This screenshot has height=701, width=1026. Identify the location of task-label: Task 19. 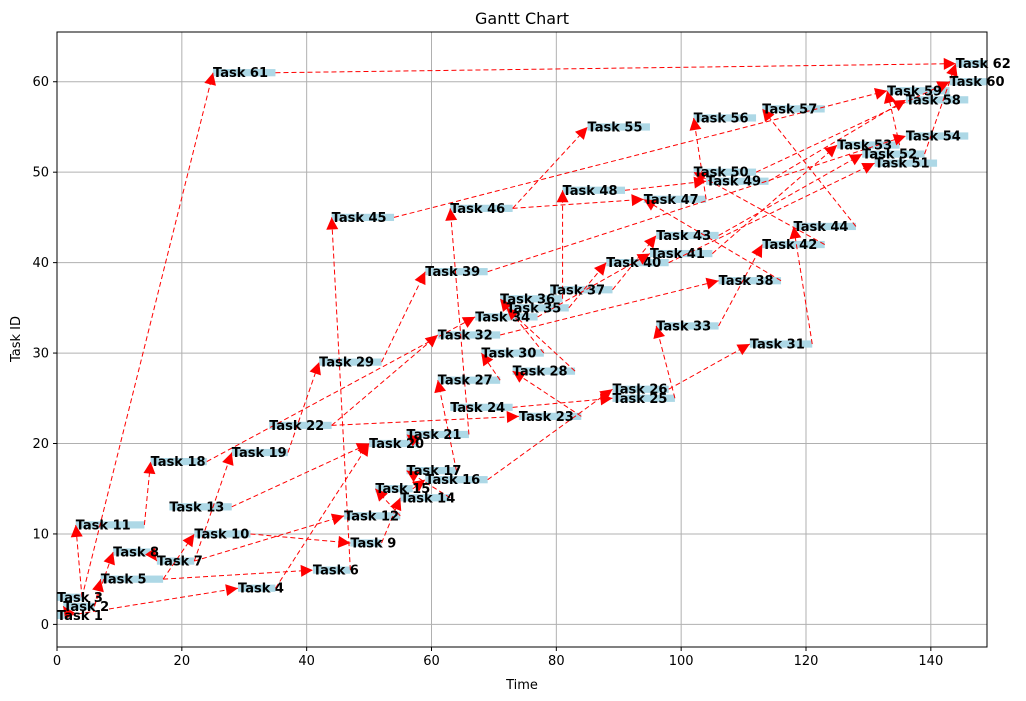
(259, 453).